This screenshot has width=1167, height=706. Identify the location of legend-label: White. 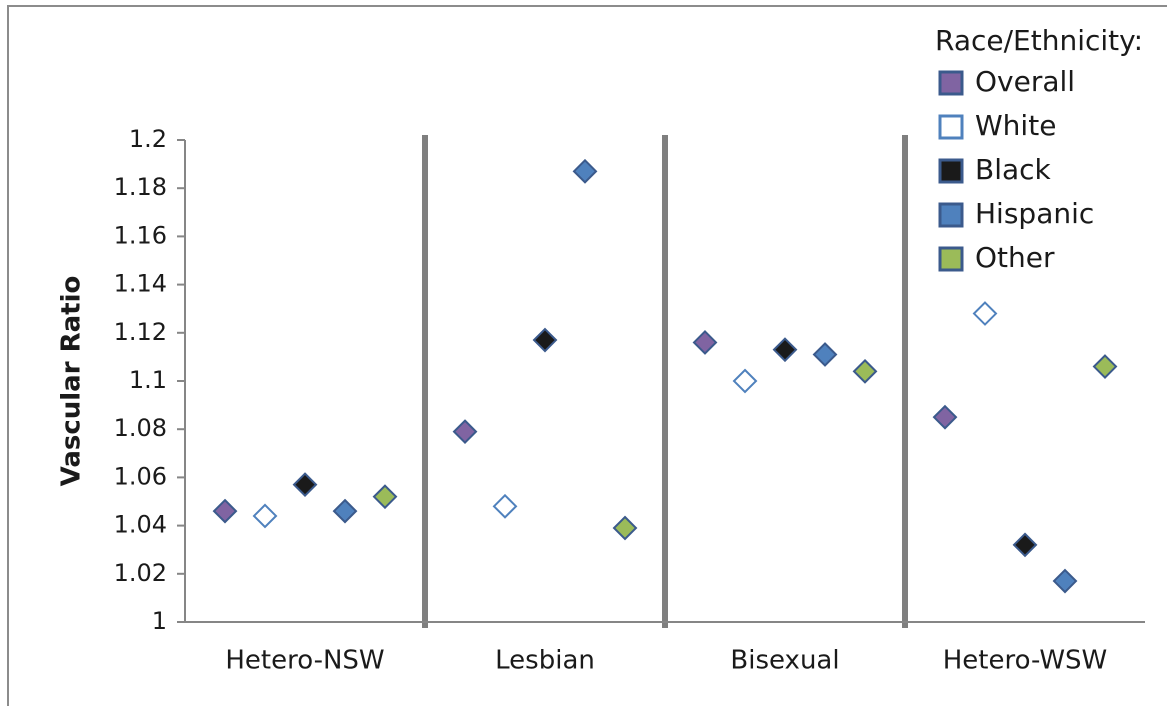
(1015, 125).